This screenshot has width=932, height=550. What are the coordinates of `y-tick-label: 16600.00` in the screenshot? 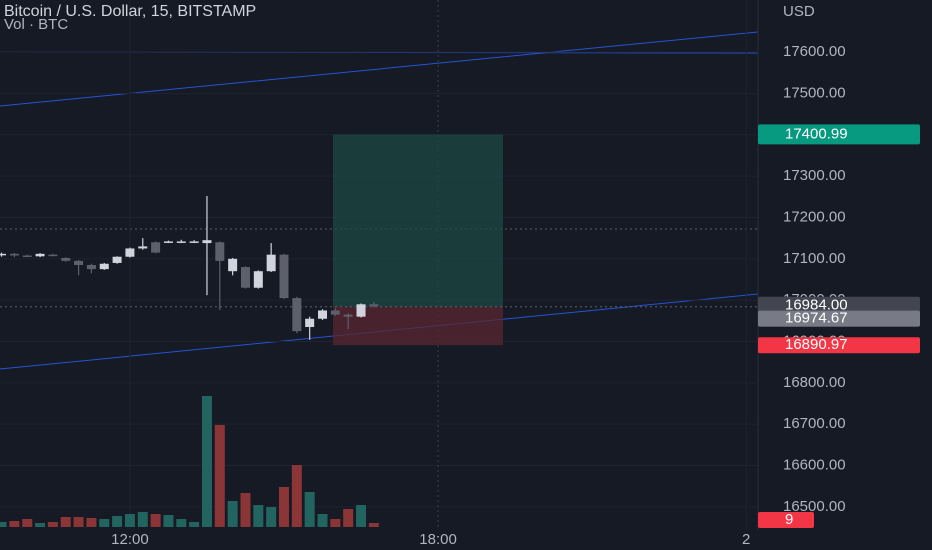 It's located at (814, 464).